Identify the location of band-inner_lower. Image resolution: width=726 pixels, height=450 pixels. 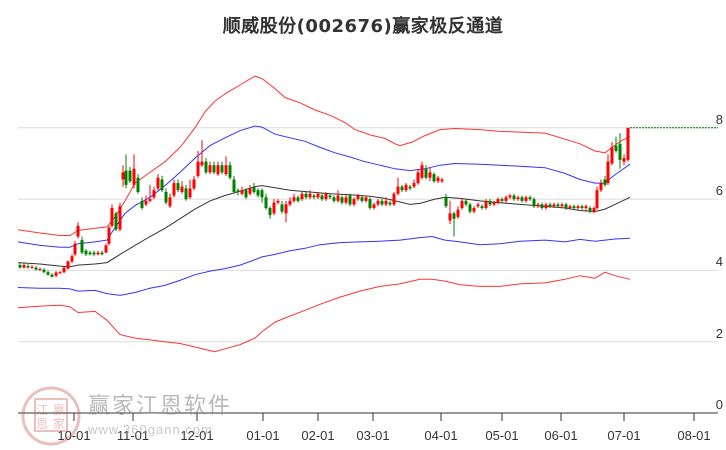
(324, 265).